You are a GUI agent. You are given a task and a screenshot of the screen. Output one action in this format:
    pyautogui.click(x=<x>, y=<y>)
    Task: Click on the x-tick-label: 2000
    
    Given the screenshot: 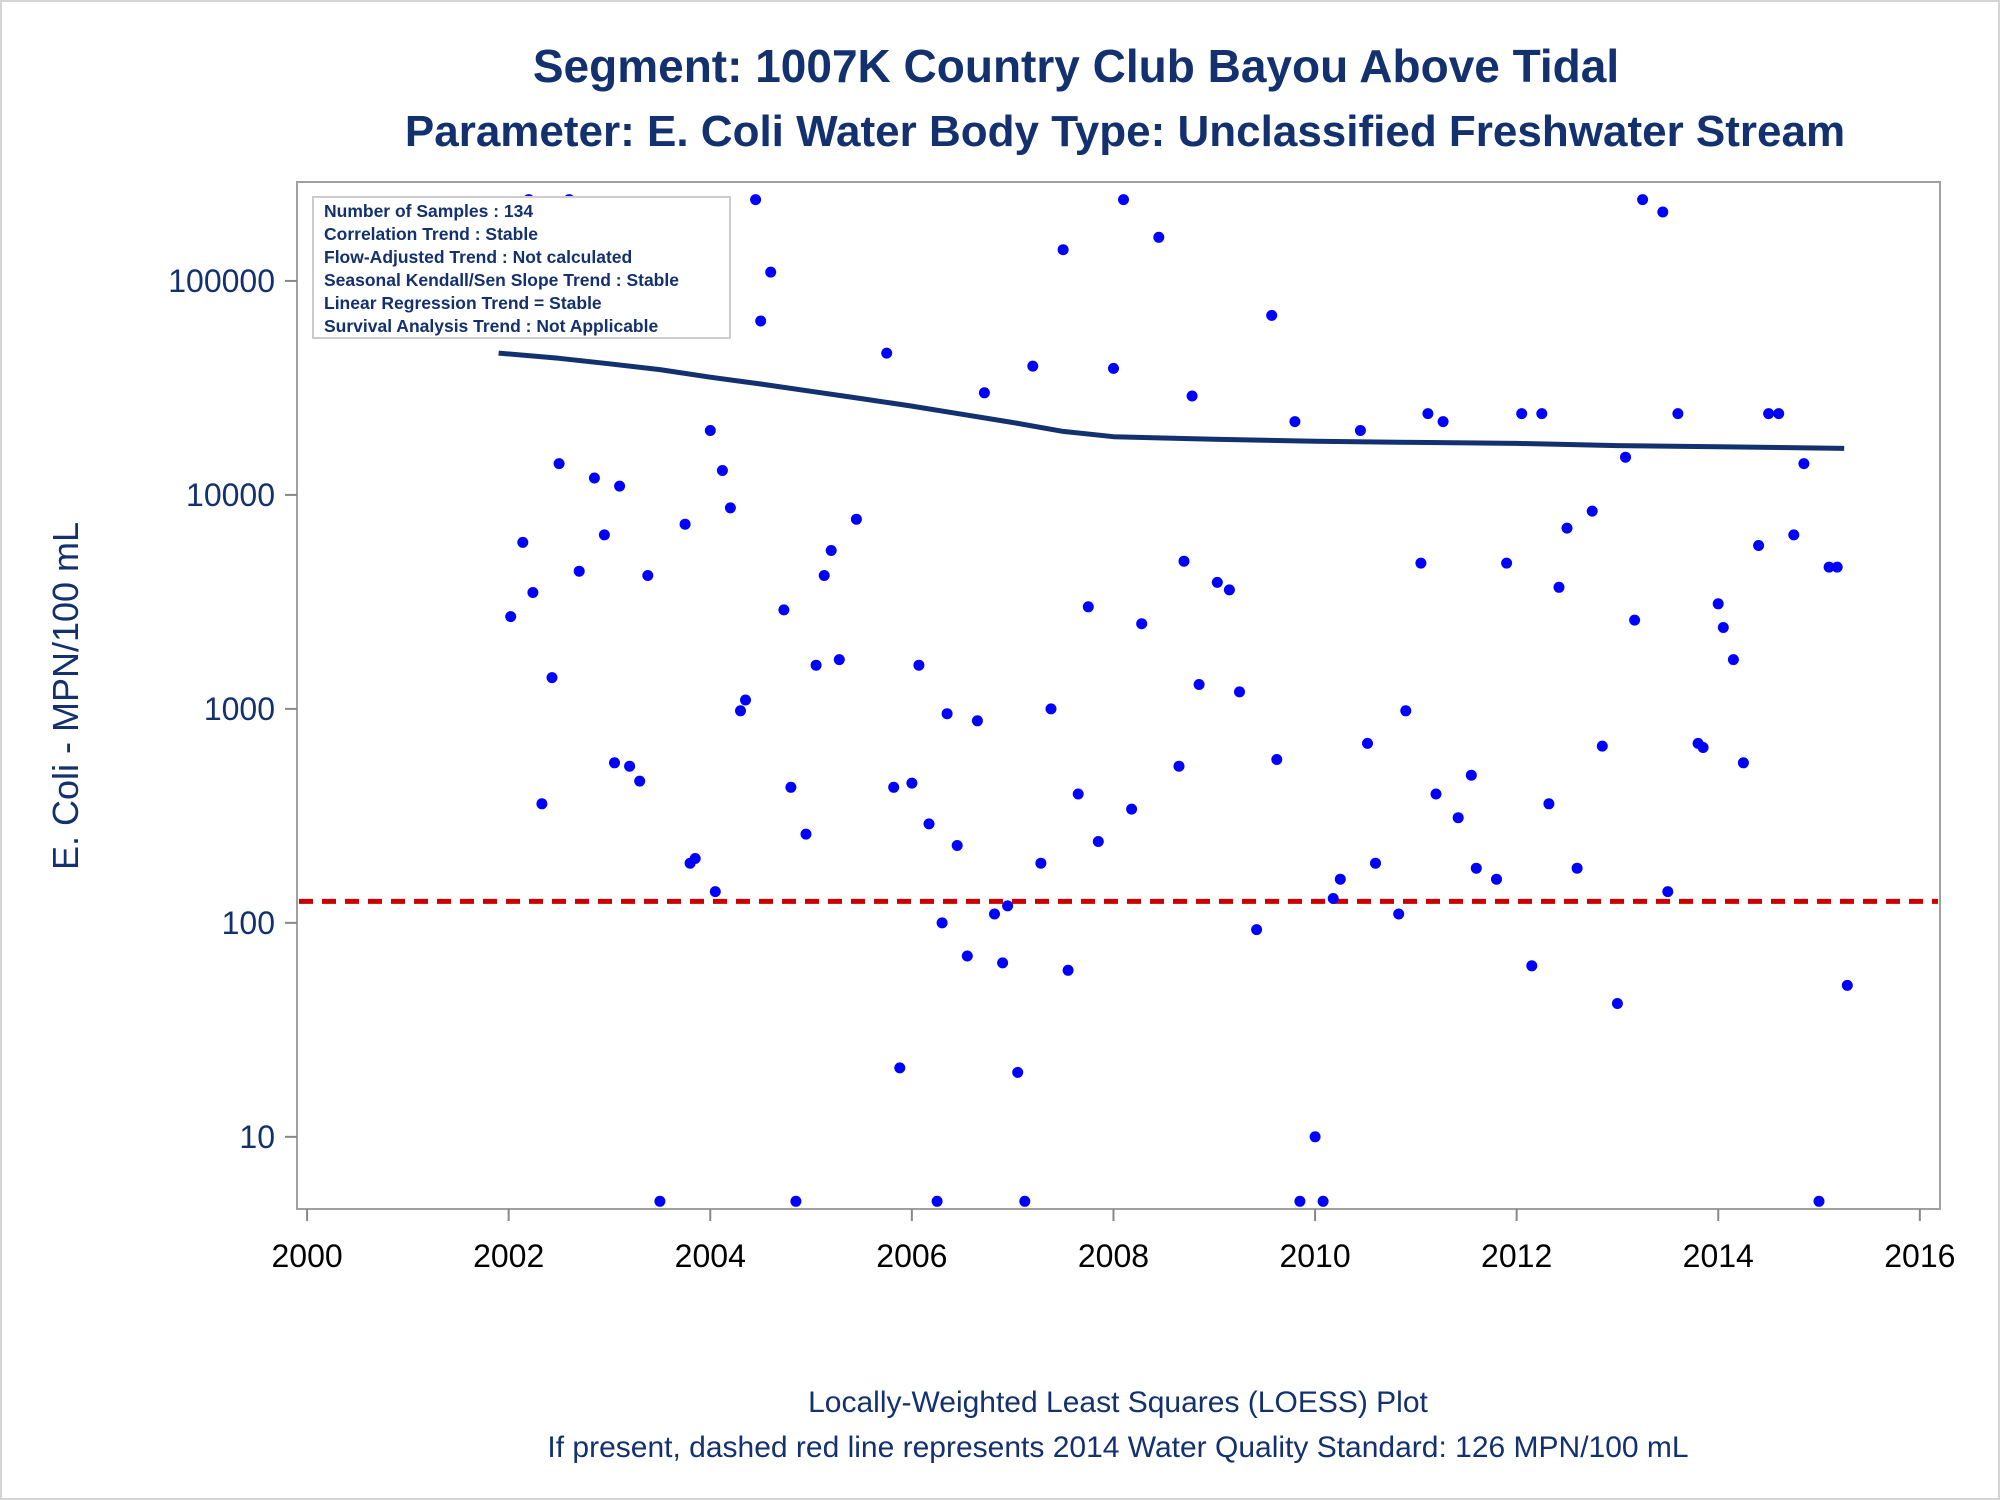 What is the action you would take?
    pyautogui.click(x=306, y=1256)
    